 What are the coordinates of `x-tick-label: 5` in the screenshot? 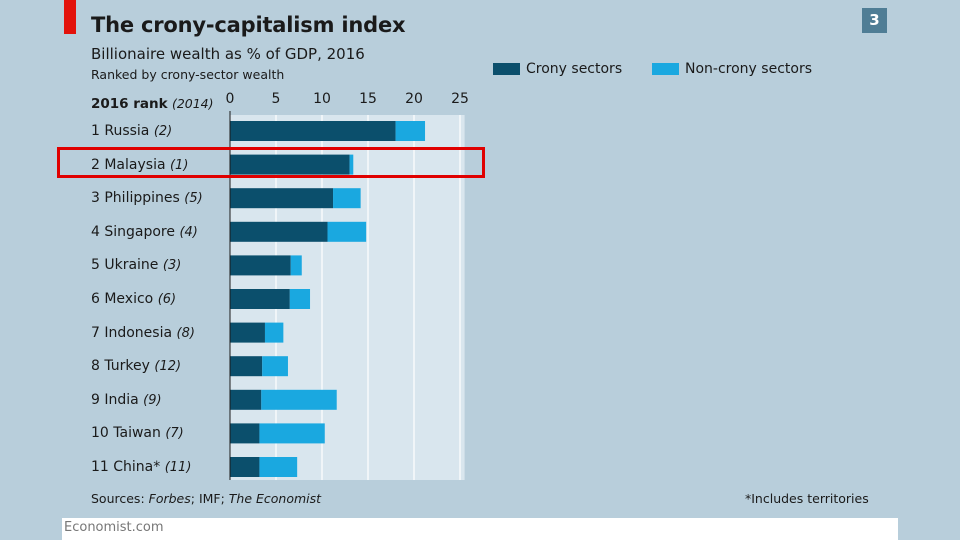 It's located at (276, 99).